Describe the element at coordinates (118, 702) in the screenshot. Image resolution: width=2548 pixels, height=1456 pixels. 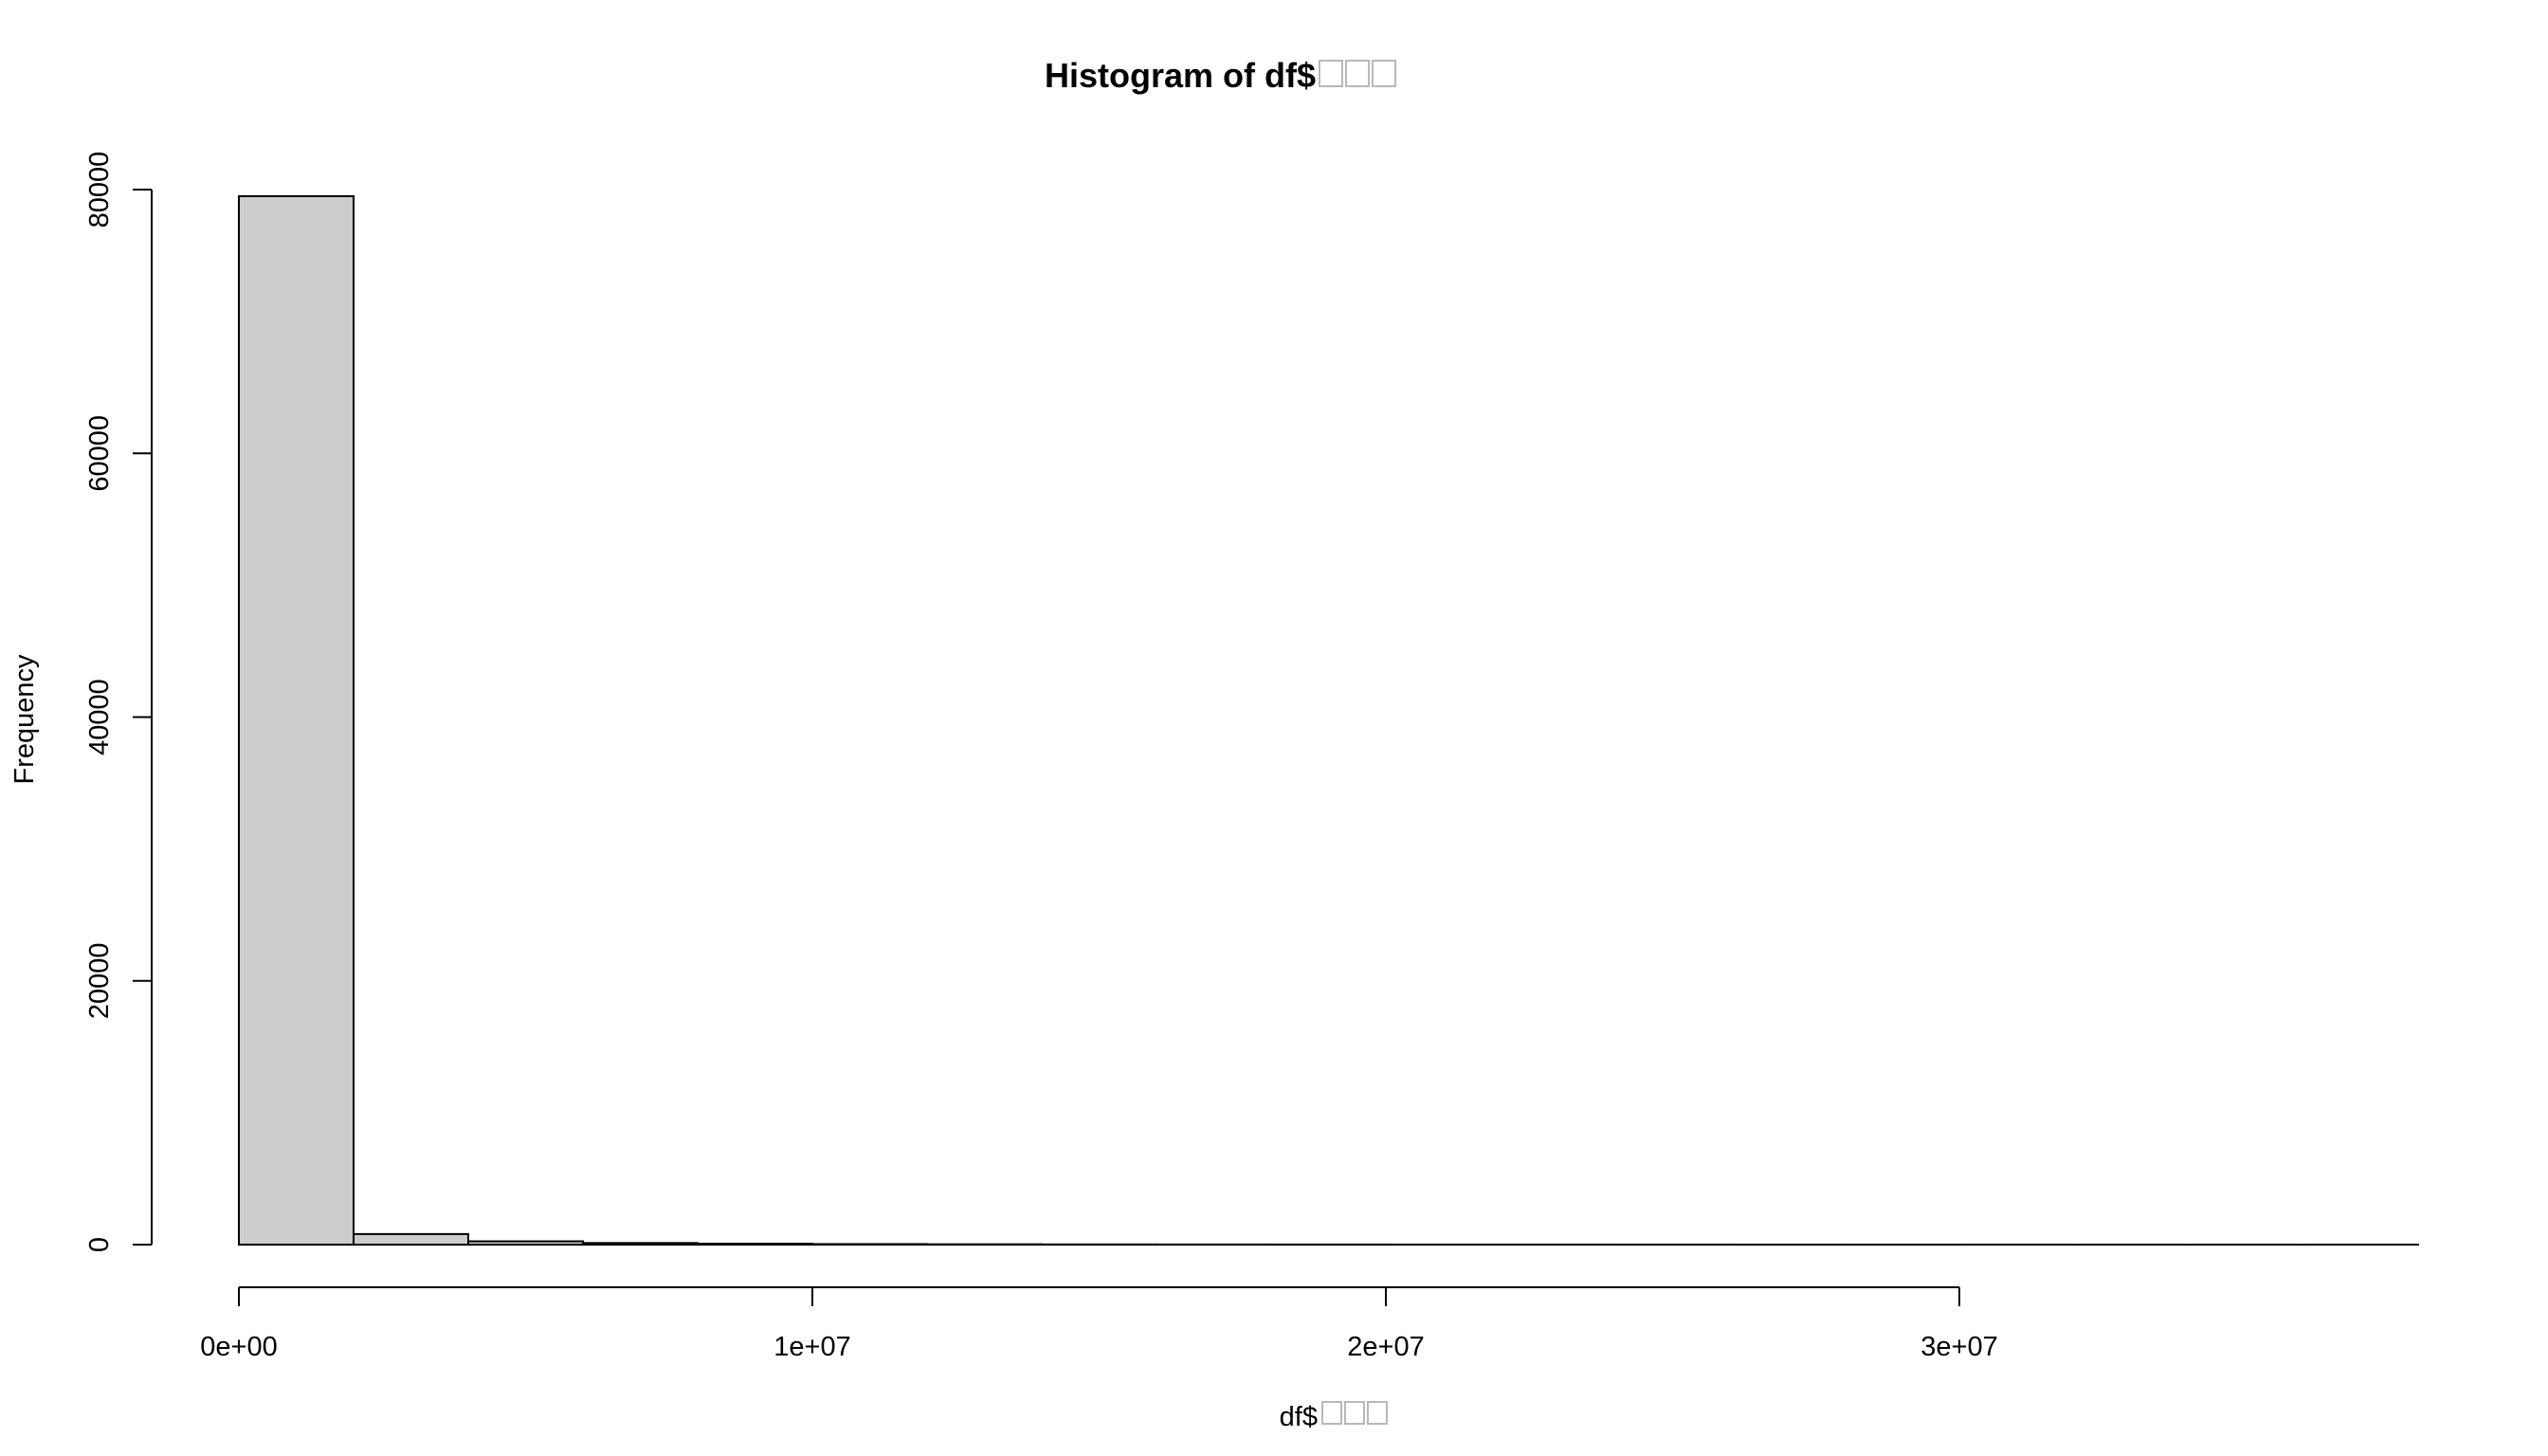
I see `y-axis: 0 20000 40000 60000 80000` at that location.